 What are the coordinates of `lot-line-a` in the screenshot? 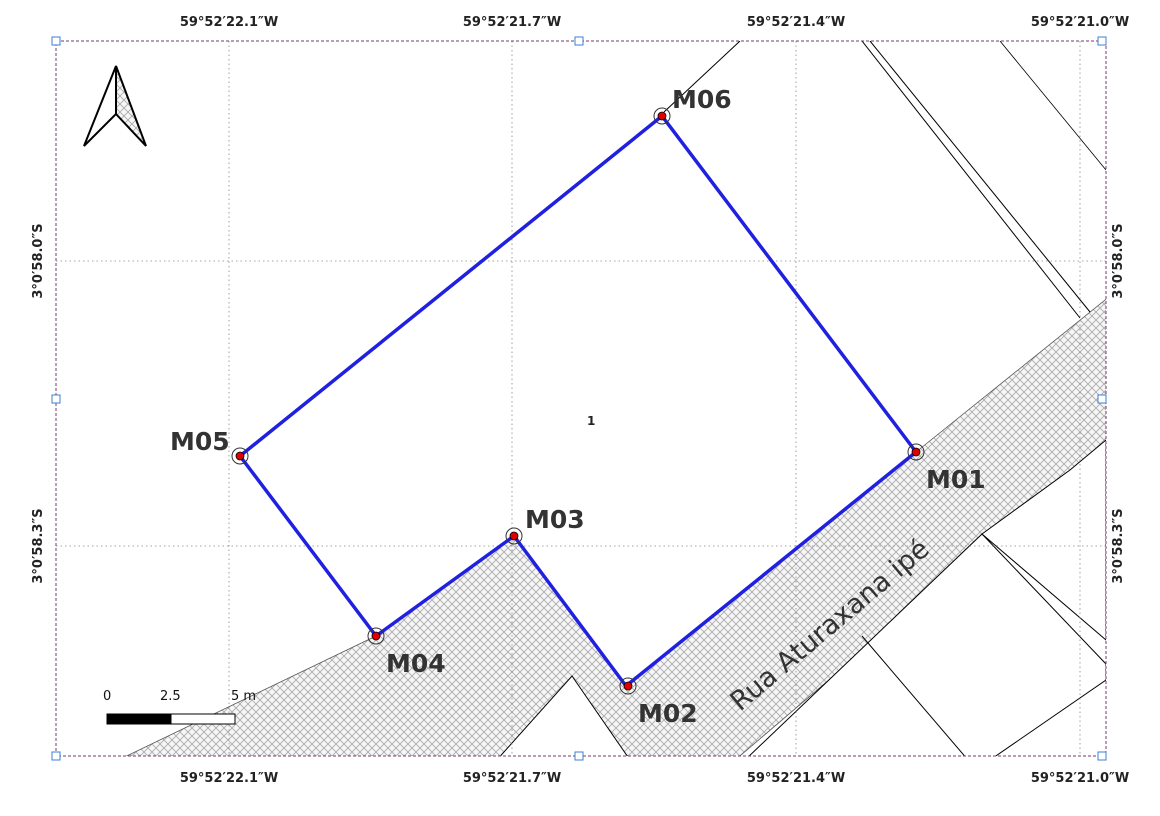 It's located at (913, 695).